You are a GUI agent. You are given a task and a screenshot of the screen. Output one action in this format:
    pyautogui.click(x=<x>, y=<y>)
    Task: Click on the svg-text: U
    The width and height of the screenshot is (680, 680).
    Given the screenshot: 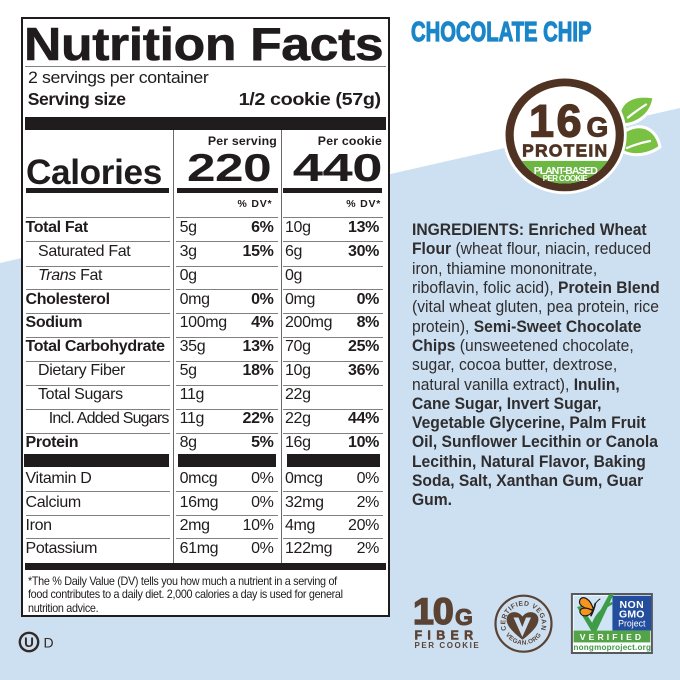 What is the action you would take?
    pyautogui.click(x=29, y=642)
    